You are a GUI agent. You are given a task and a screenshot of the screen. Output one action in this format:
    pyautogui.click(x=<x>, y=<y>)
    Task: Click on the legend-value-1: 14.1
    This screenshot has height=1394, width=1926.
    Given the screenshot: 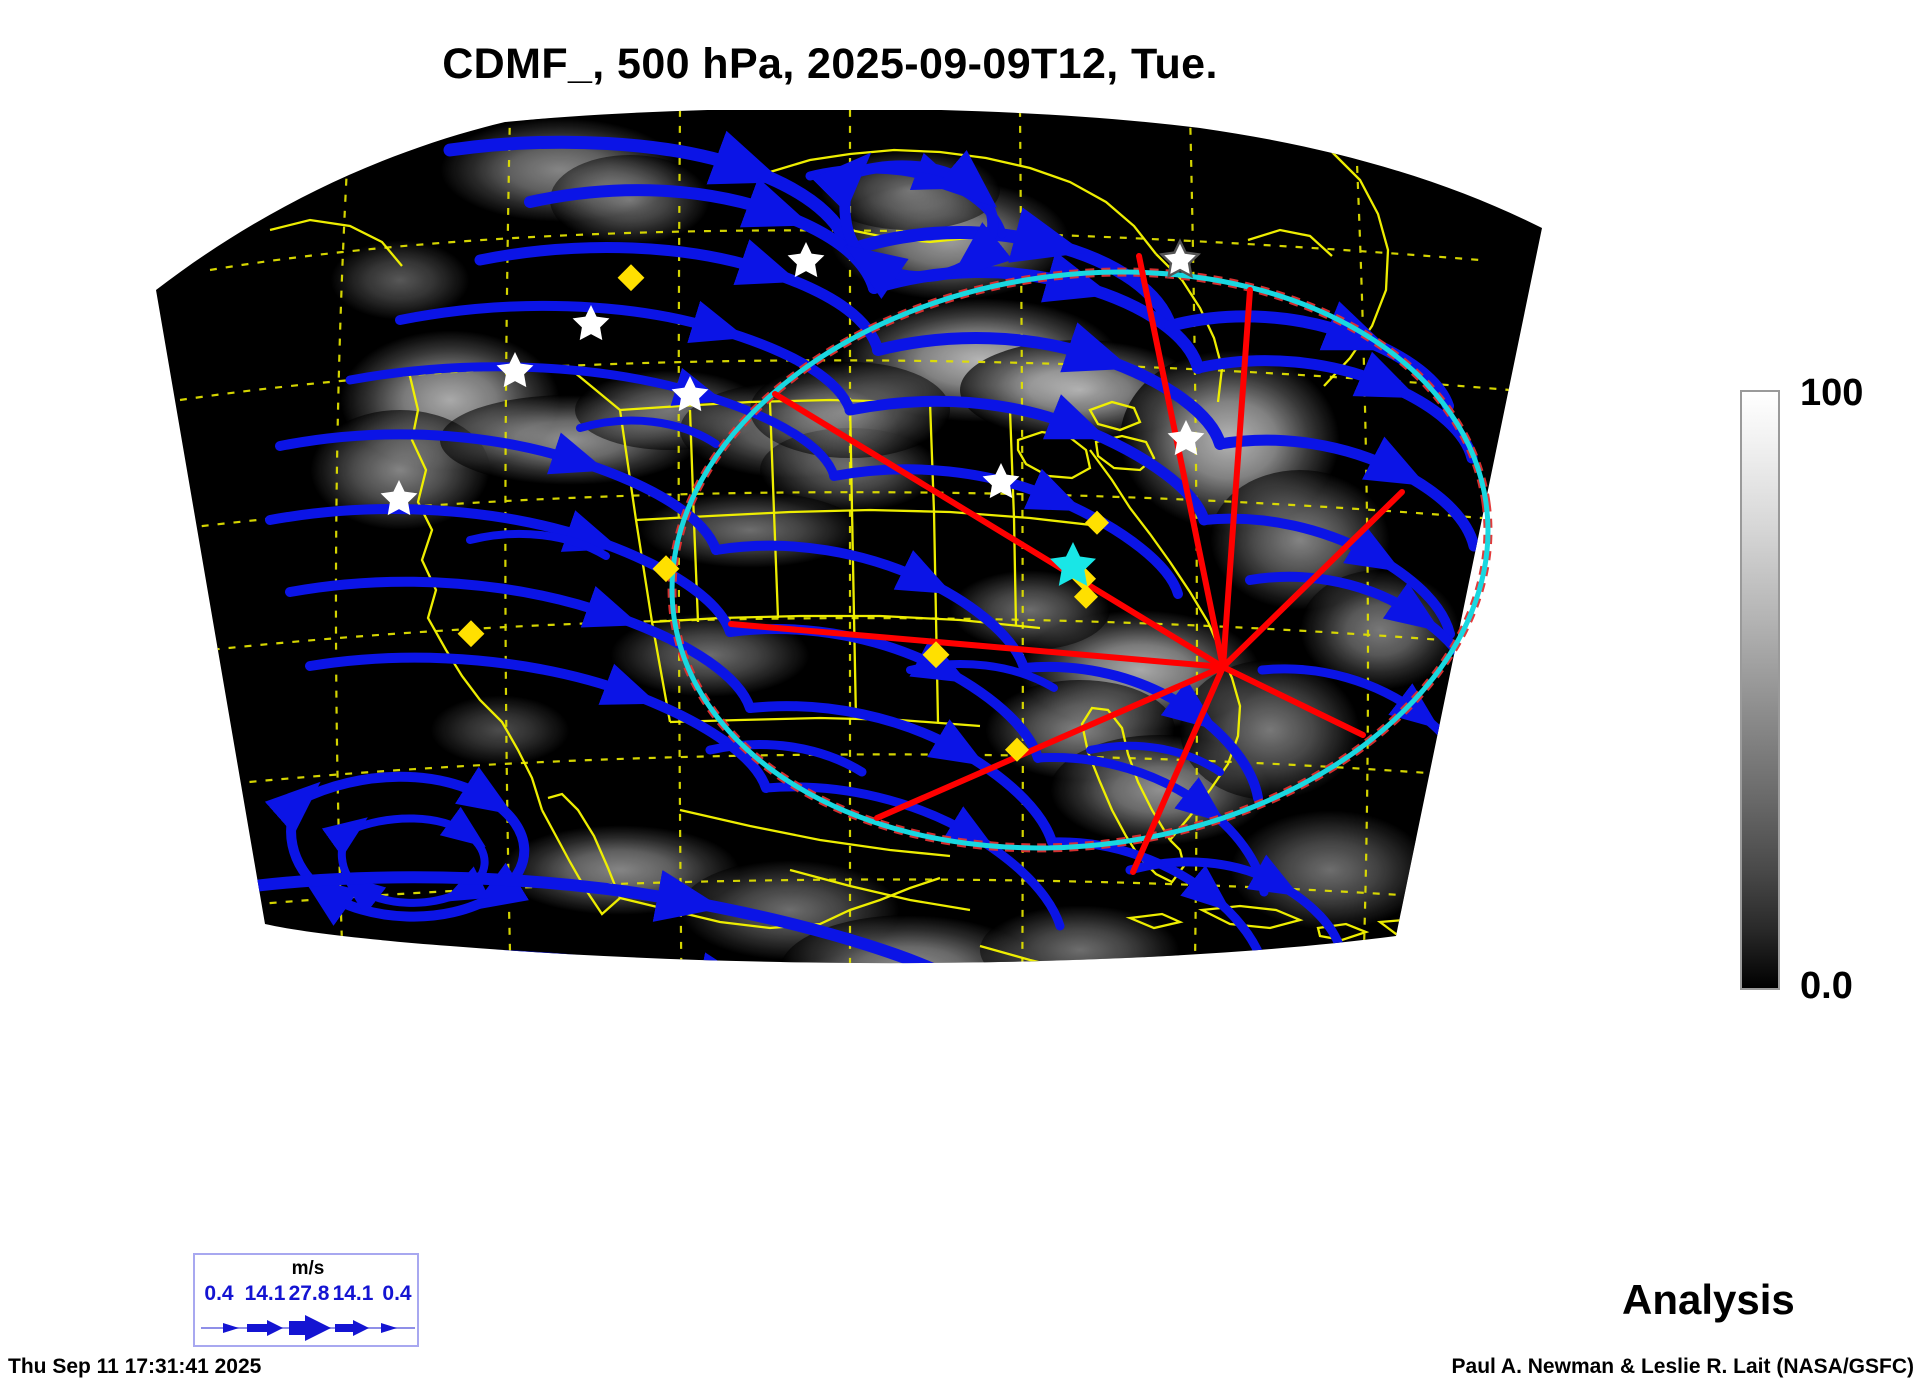 What is the action you would take?
    pyautogui.click(x=265, y=1293)
    